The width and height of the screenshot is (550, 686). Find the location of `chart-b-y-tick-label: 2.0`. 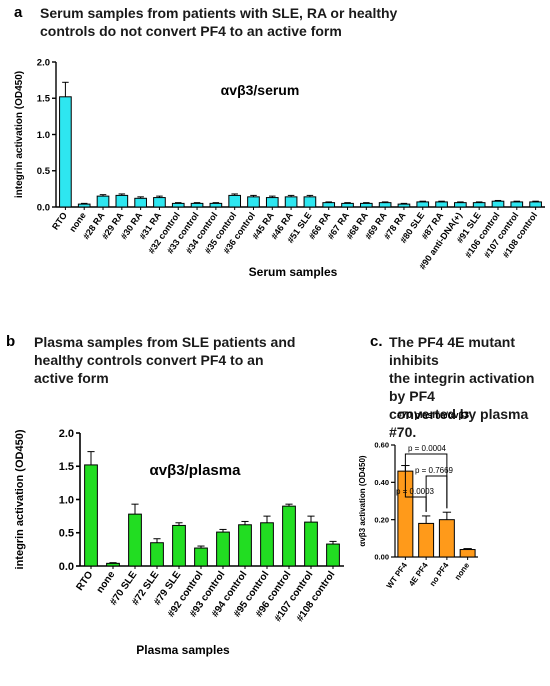

chart-b-y-tick-label: 2.0 is located at coordinates (66, 434).